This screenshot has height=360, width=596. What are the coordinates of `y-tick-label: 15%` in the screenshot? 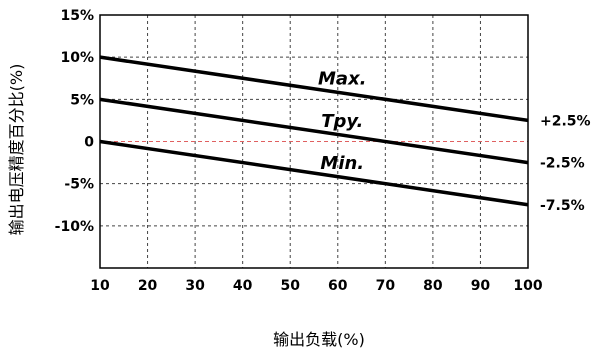 It's located at (77, 16).